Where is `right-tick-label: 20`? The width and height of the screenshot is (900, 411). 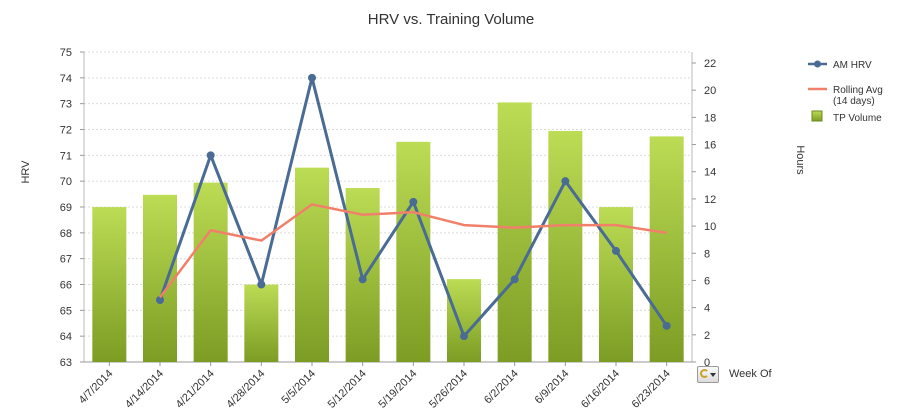 right-tick-label: 20 is located at coordinates (710, 91).